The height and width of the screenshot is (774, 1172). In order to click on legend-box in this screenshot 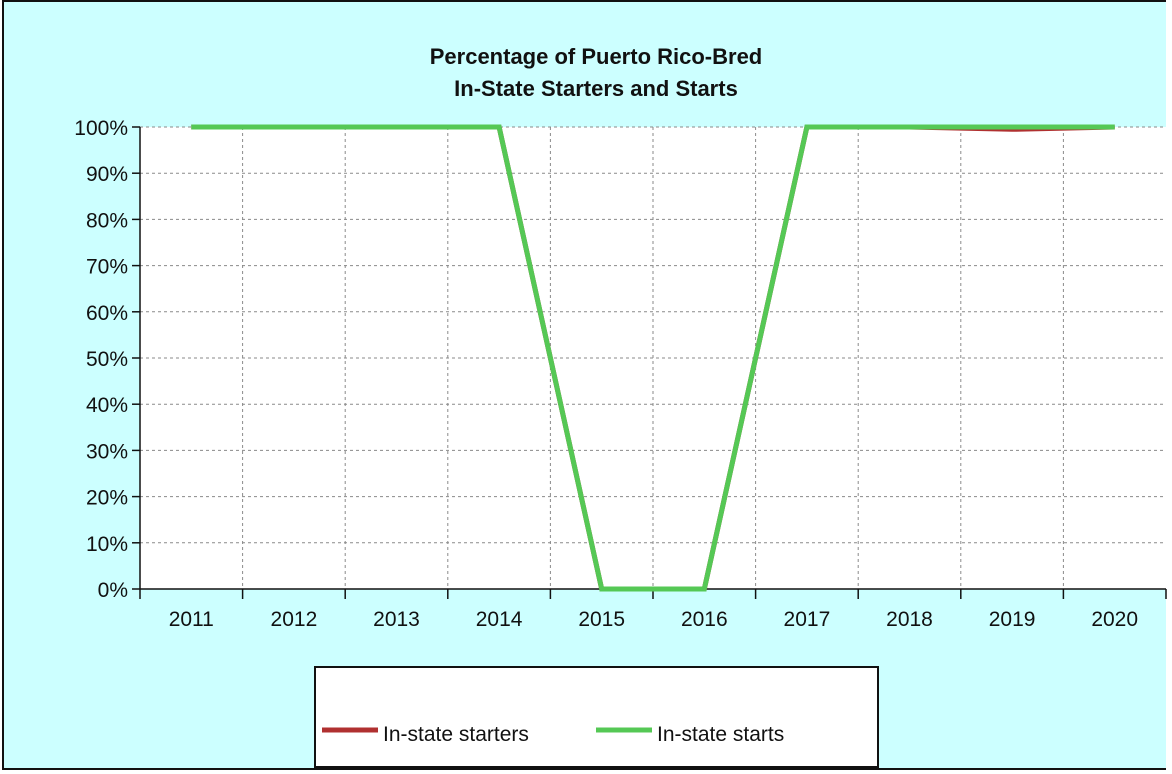, I will do `click(596, 717)`.